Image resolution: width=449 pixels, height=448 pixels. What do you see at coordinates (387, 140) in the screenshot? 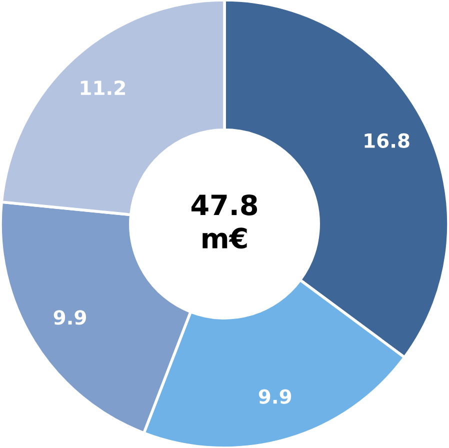
I see `data-label: 16.8` at bounding box center [387, 140].